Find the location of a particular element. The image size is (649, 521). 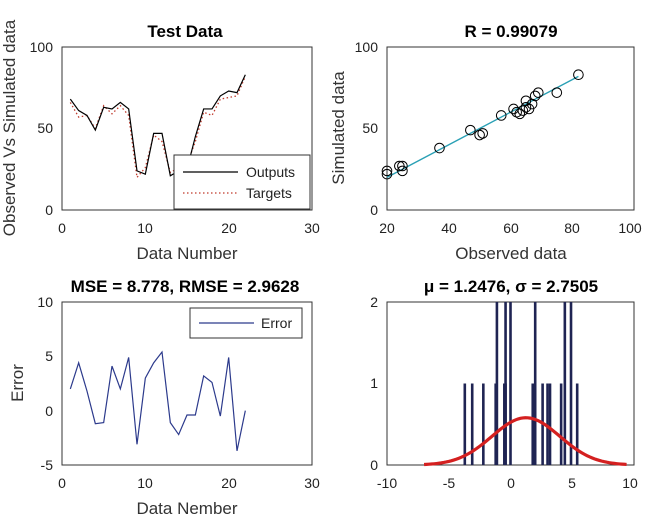

legend-box is located at coordinates (242, 182).